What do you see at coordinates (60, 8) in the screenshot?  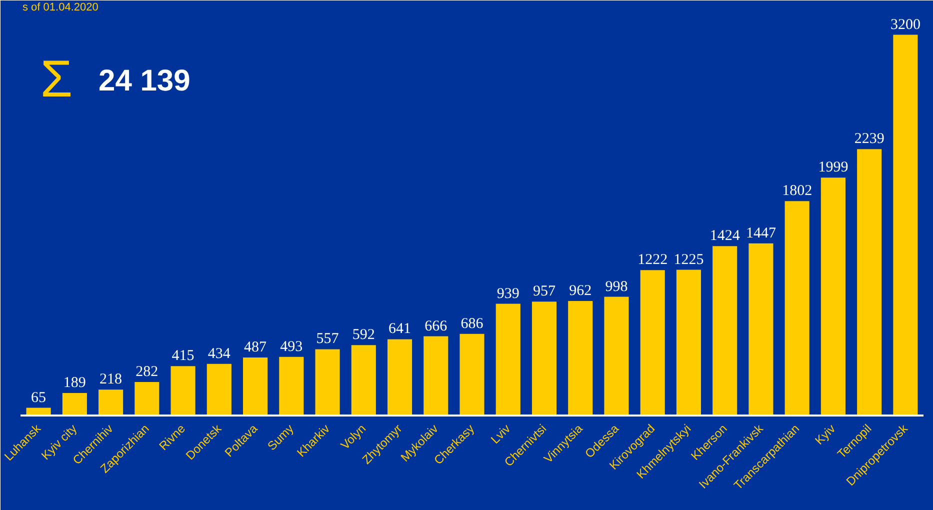 I see `text: s of 01.04.2020` at bounding box center [60, 8].